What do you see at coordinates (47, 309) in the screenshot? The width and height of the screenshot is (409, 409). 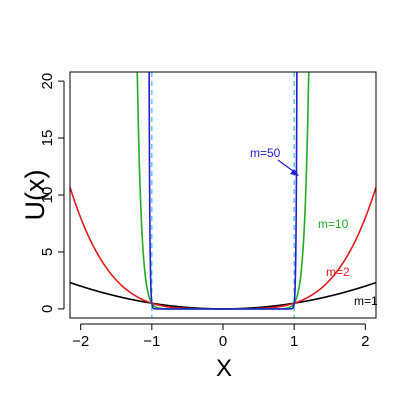 I see `y-tick-label: 0` at bounding box center [47, 309].